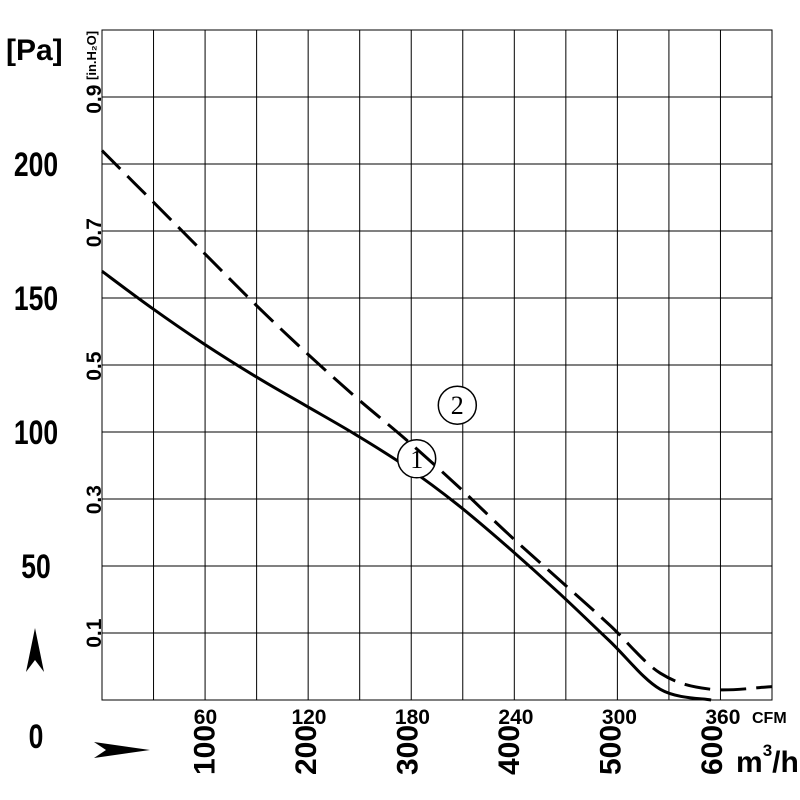 This screenshot has height=800, width=800. What do you see at coordinates (785, 762) in the screenshot?
I see `x-axis-m3h-unit-tail: /h` at bounding box center [785, 762].